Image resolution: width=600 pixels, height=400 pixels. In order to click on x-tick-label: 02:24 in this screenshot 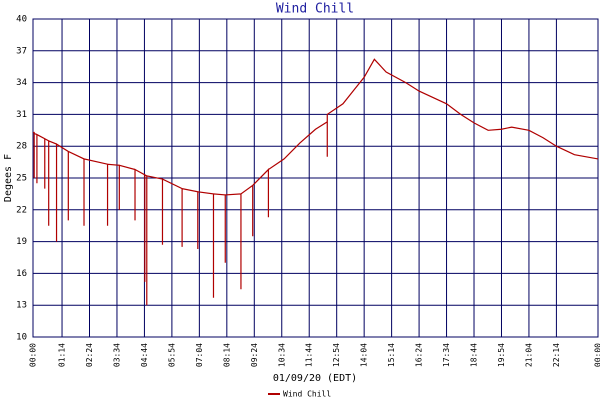, I will do `click(89, 355)`.